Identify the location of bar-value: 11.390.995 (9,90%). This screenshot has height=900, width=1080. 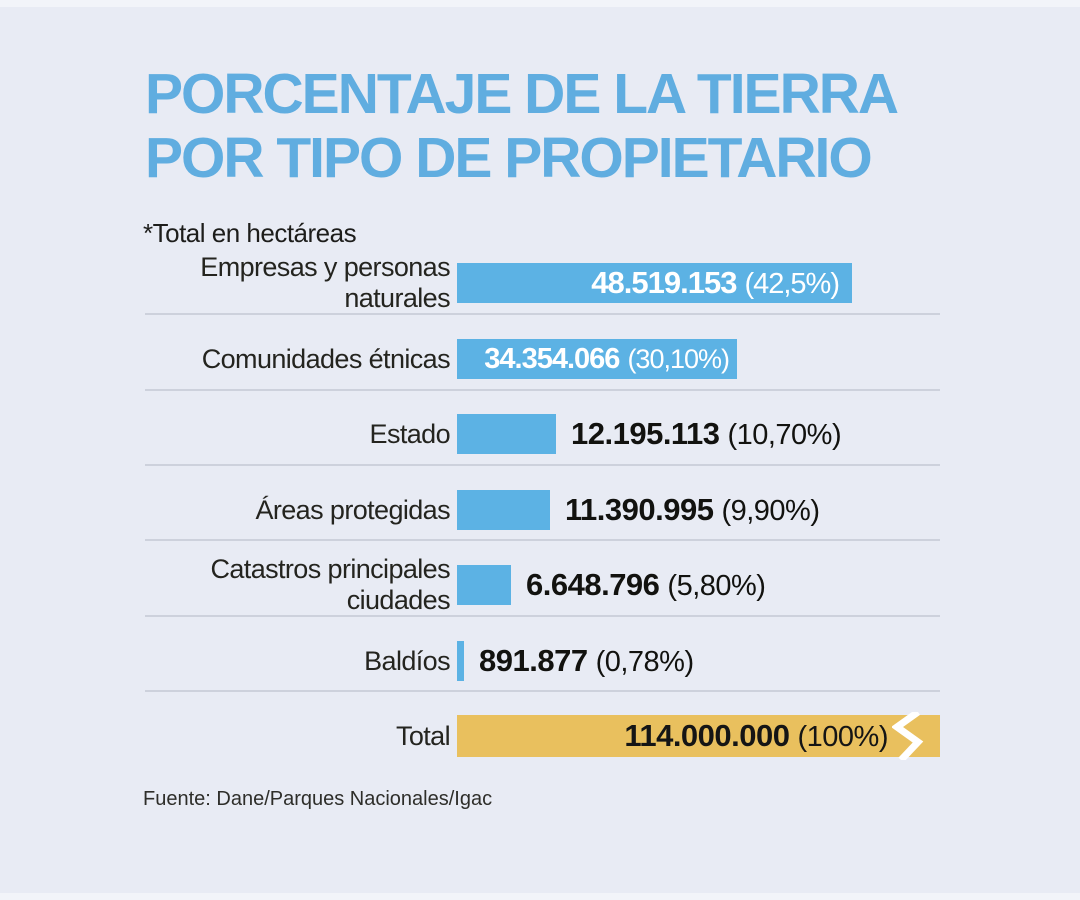
(692, 510).